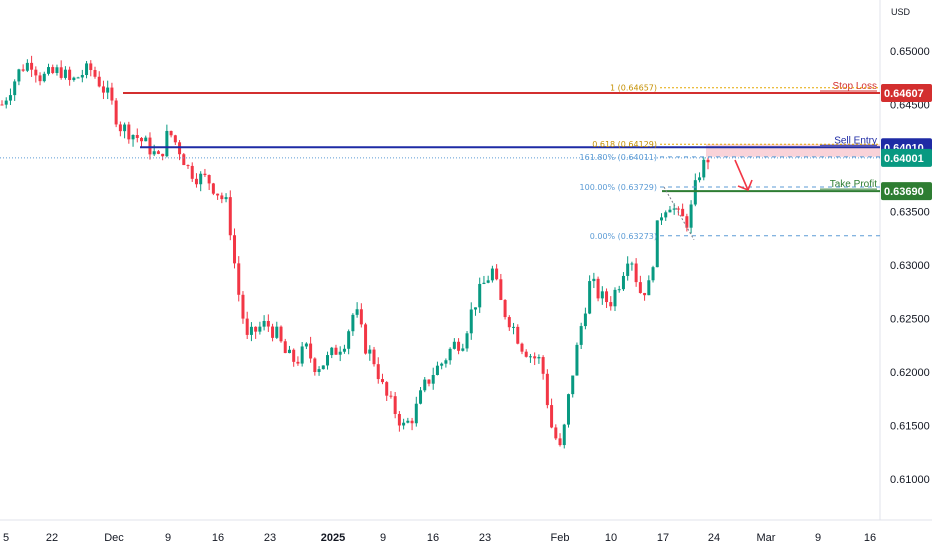 This screenshot has width=932, height=550. I want to click on stop-loss-badge, so click(906, 93).